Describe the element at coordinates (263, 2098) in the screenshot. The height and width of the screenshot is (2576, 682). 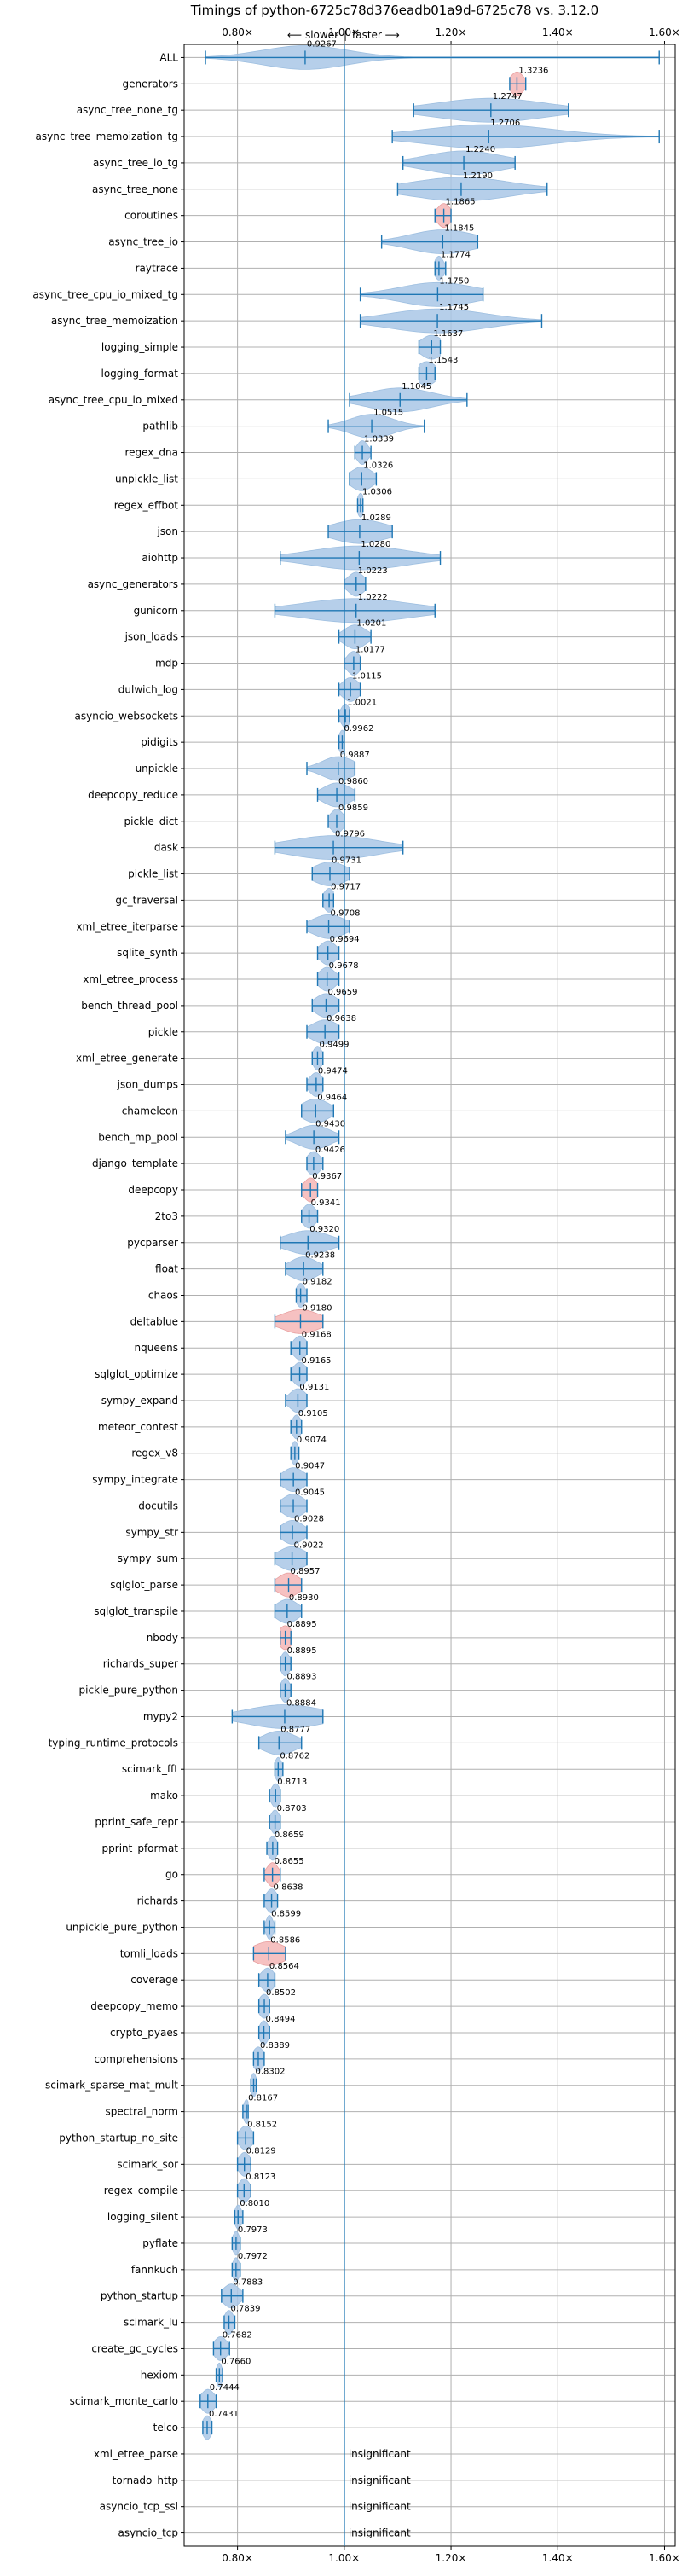
I see `mean-value-label: 0.8167` at that location.